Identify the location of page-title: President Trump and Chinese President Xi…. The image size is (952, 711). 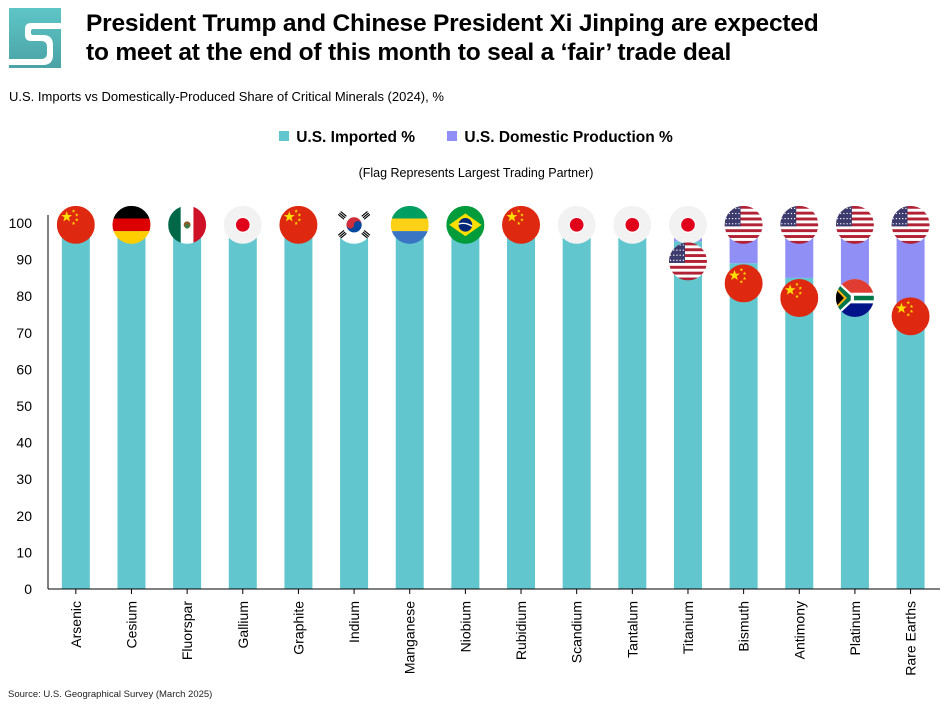
(518, 38).